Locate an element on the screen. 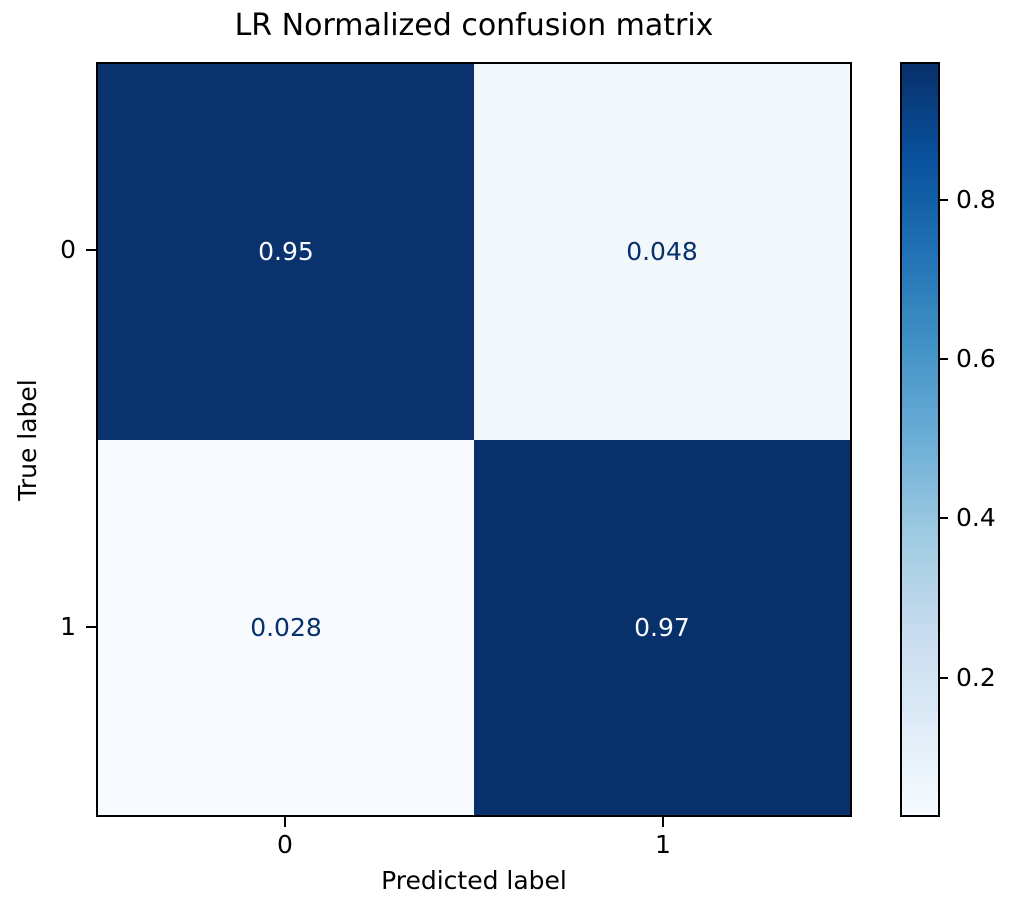  cell-value: 0.028 is located at coordinates (286, 627).